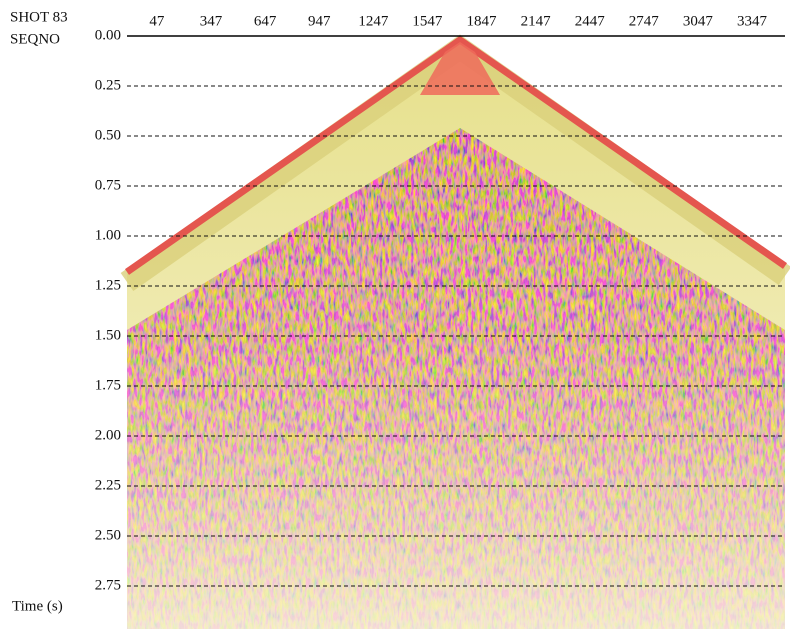  I want to click on direct-wave, so click(460, 68).